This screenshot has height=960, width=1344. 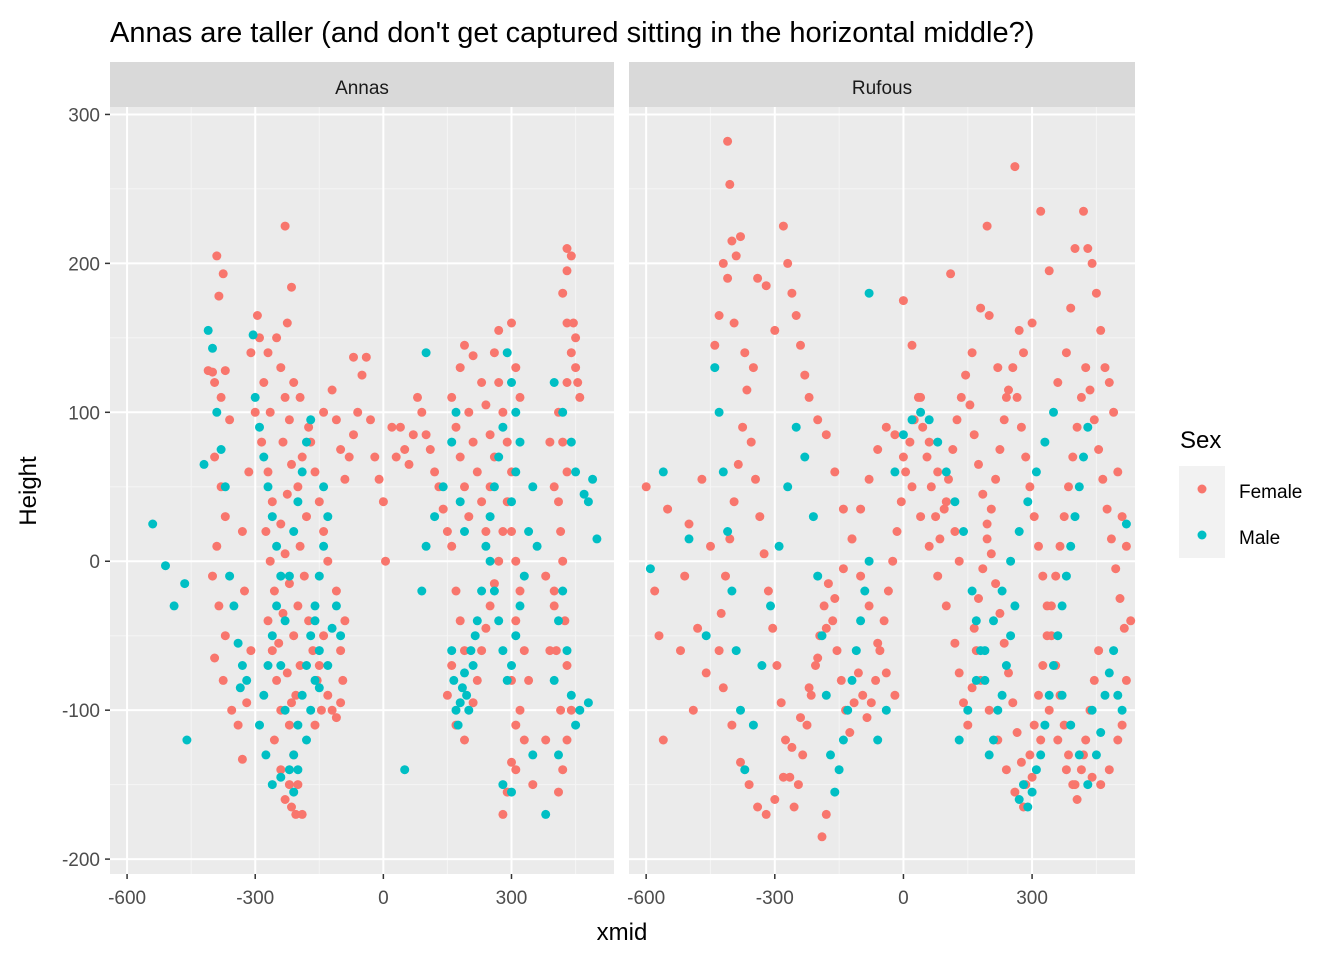 What do you see at coordinates (1032, 898) in the screenshot?
I see `x-tick-label: 300` at bounding box center [1032, 898].